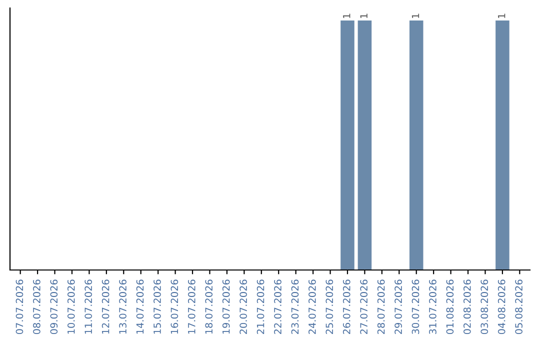 This screenshot has height=340, width=540. I want to click on x-tick-label: 19.07.2026, so click(226, 307).